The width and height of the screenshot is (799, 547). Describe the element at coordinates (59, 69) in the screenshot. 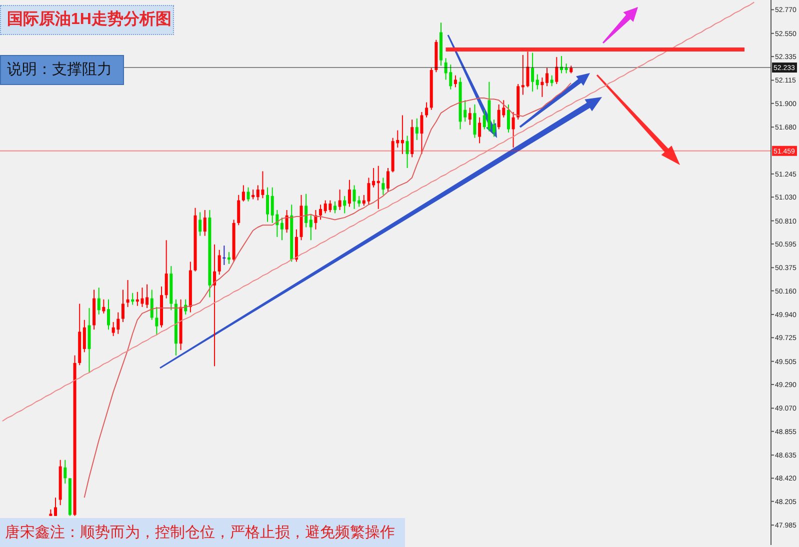

I see `text: 说明：支撑阻力` at that location.